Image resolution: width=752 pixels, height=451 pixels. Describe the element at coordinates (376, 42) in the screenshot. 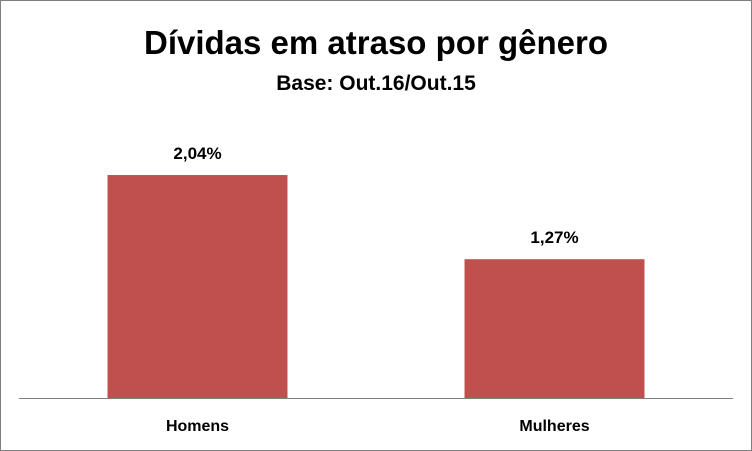

I see `chart-title: Dívidas em atraso por gênero` at that location.